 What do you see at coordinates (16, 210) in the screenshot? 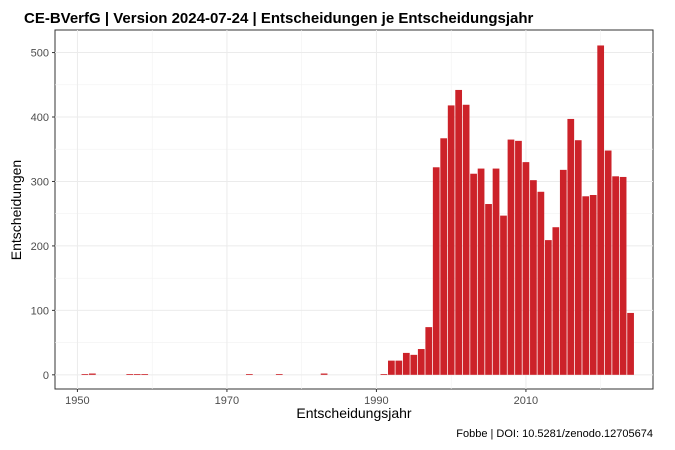
I see `y-axis-title: Entscheidungen` at bounding box center [16, 210].